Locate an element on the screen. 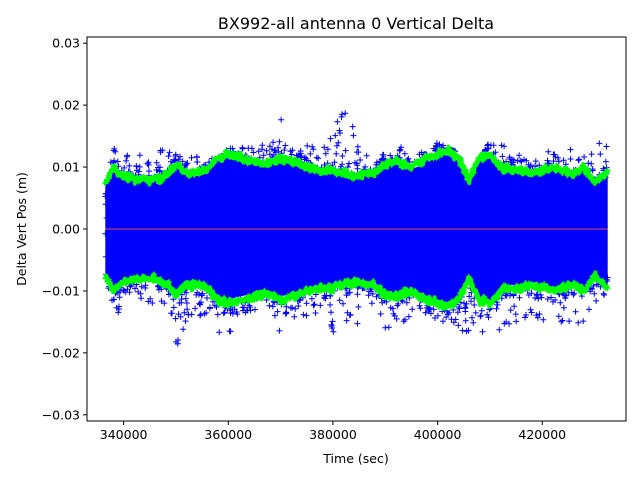  y-tick-label: −0.02 is located at coordinates (61, 352).